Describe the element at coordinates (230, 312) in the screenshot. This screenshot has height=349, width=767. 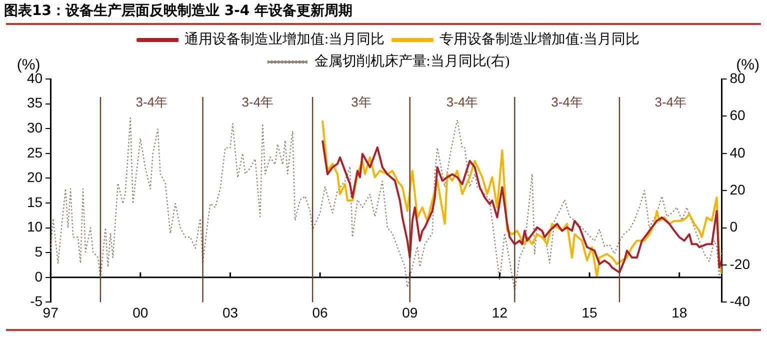
I see `x-tick-label: 03` at that location.